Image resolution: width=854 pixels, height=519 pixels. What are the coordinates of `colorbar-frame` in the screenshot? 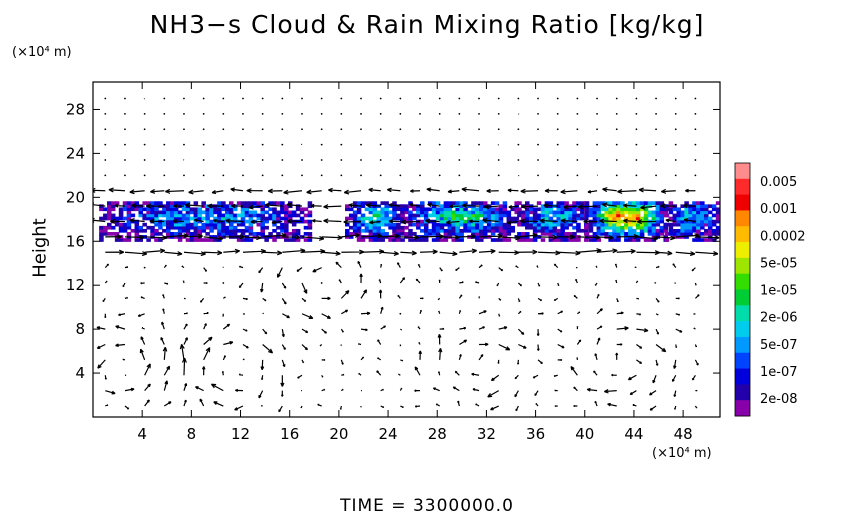 It's located at (742, 289).